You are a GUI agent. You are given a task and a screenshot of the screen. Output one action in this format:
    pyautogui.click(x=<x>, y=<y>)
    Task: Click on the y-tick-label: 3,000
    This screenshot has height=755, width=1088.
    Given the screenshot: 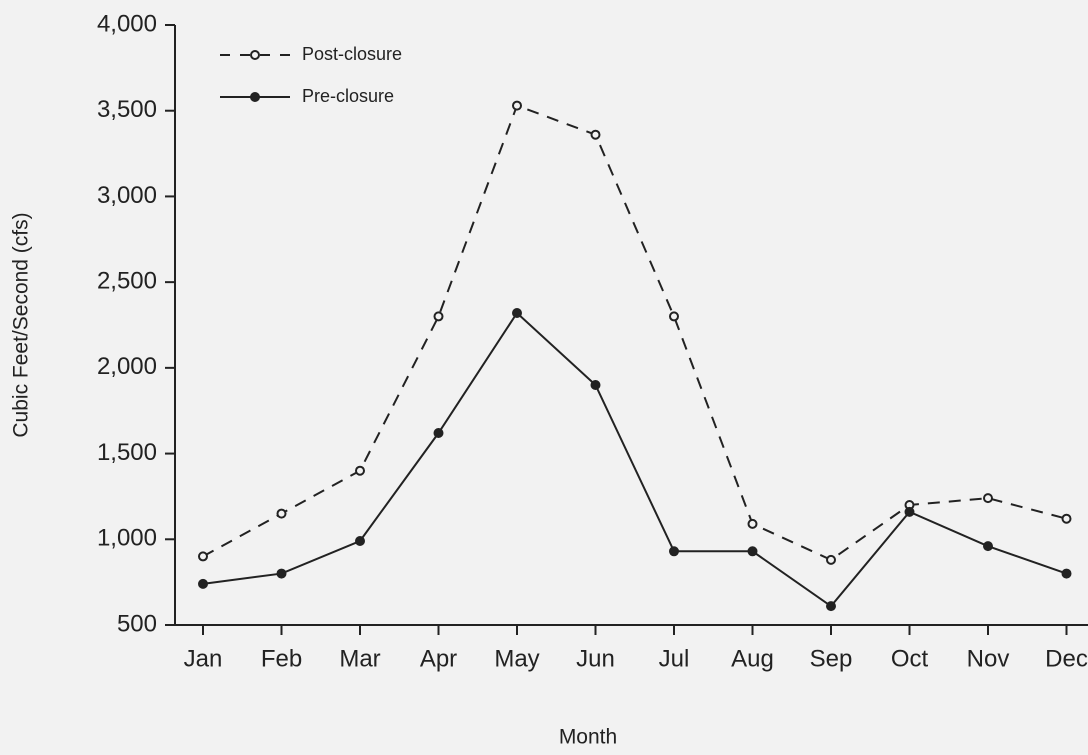 What is the action you would take?
    pyautogui.click(x=127, y=195)
    